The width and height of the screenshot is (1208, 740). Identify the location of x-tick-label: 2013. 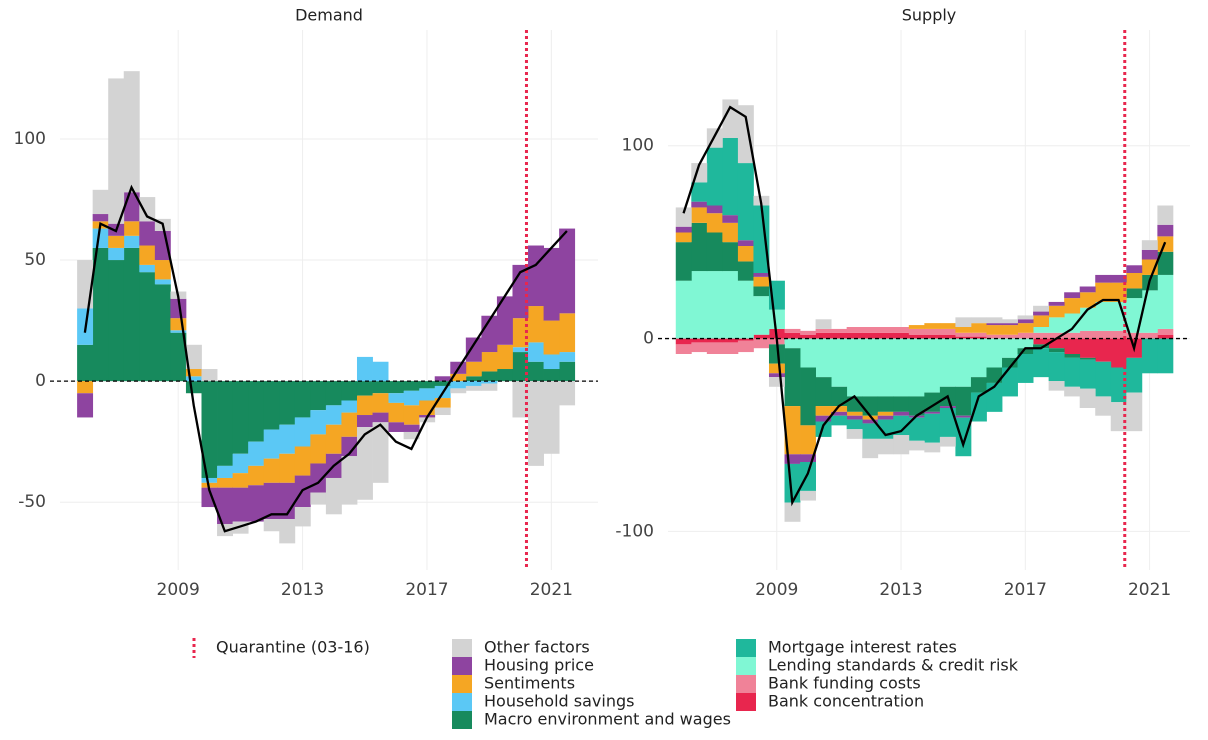
(302, 590).